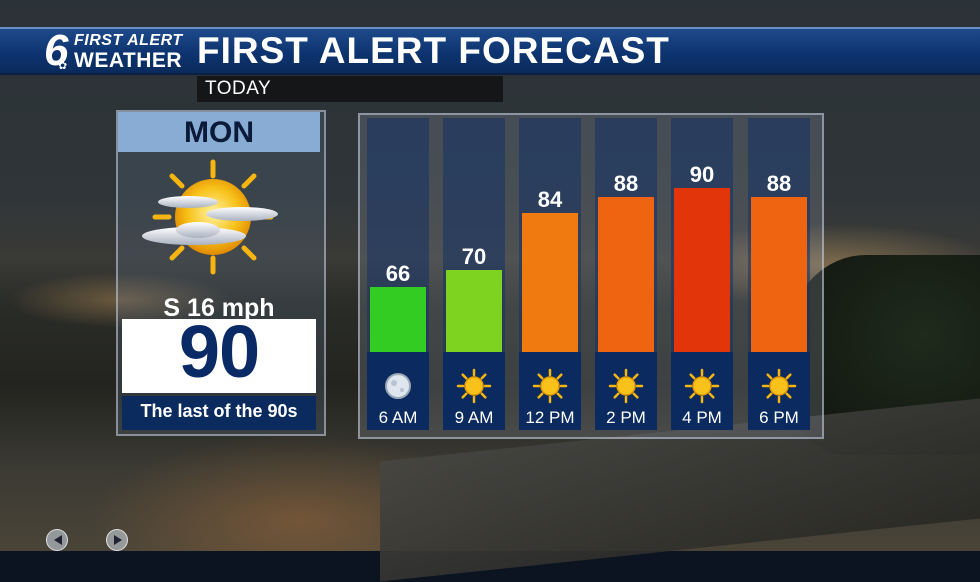 The image size is (980, 582). I want to click on subheader-label: TODAY, so click(238, 88).